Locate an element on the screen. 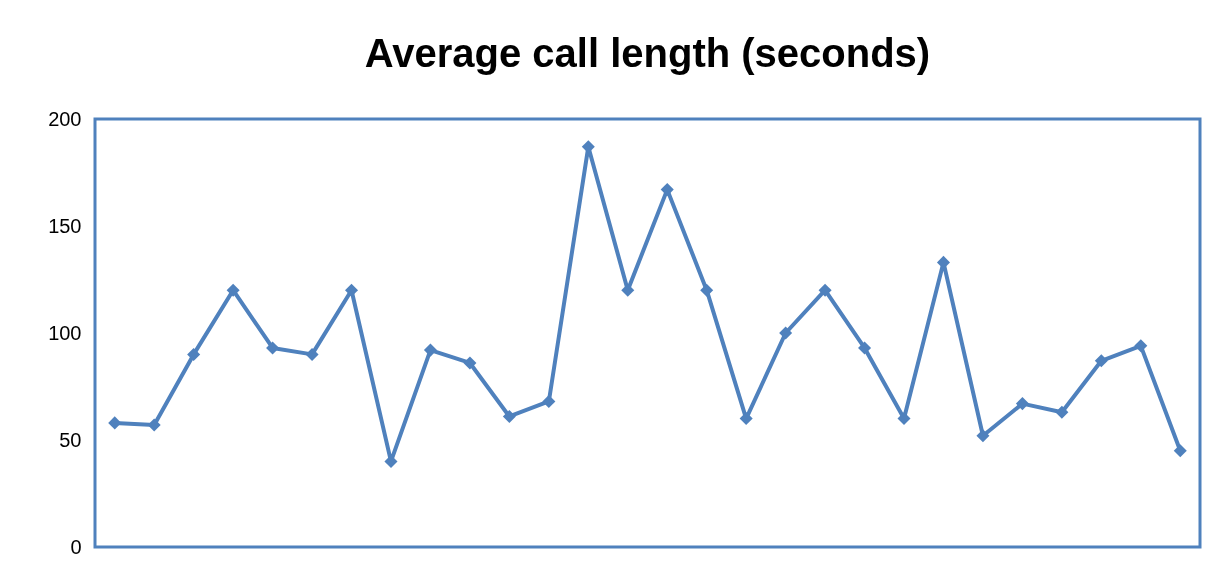  y-tick-label: 0 is located at coordinates (76, 546).